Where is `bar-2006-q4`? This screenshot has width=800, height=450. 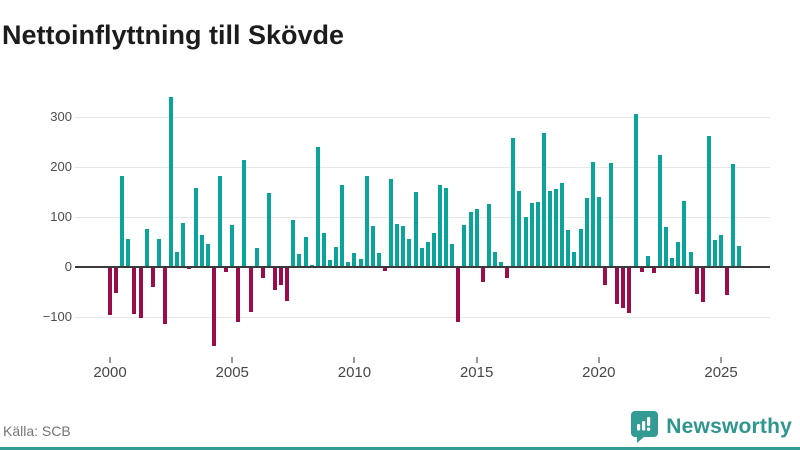 bar-2006-q4 is located at coordinates (274, 278).